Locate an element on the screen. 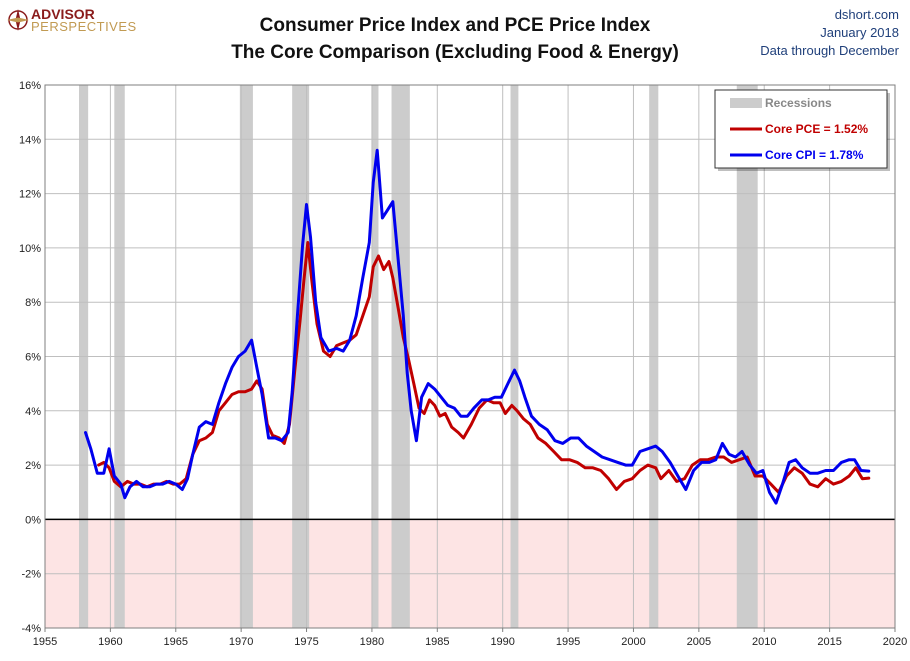 The image size is (910, 661). y-tick-label: 6% is located at coordinates (33, 358).